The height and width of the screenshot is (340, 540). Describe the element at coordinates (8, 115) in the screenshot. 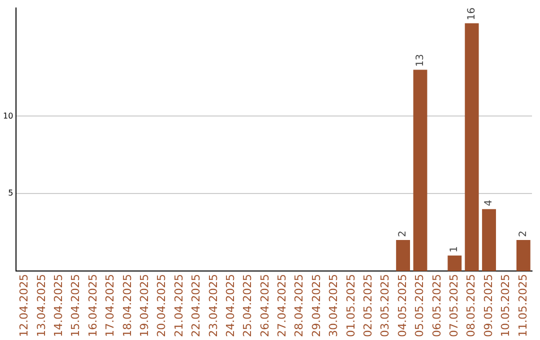

I see `y-tick-label: 10` at that location.